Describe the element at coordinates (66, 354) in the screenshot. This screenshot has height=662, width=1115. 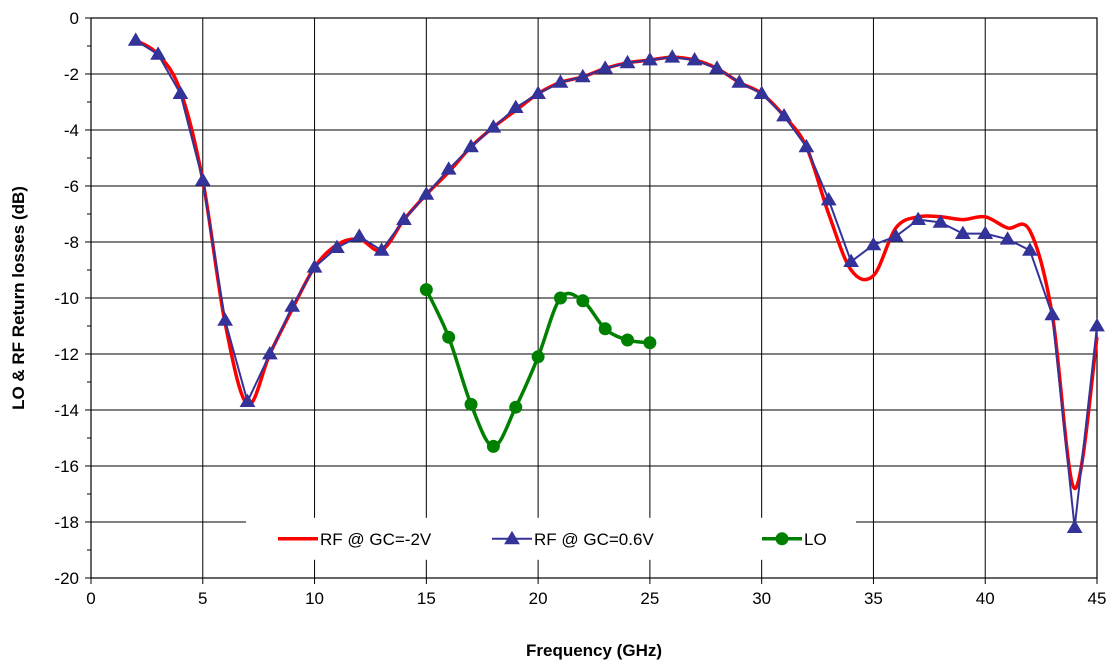
I see `y-tick-label: -12` at that location.